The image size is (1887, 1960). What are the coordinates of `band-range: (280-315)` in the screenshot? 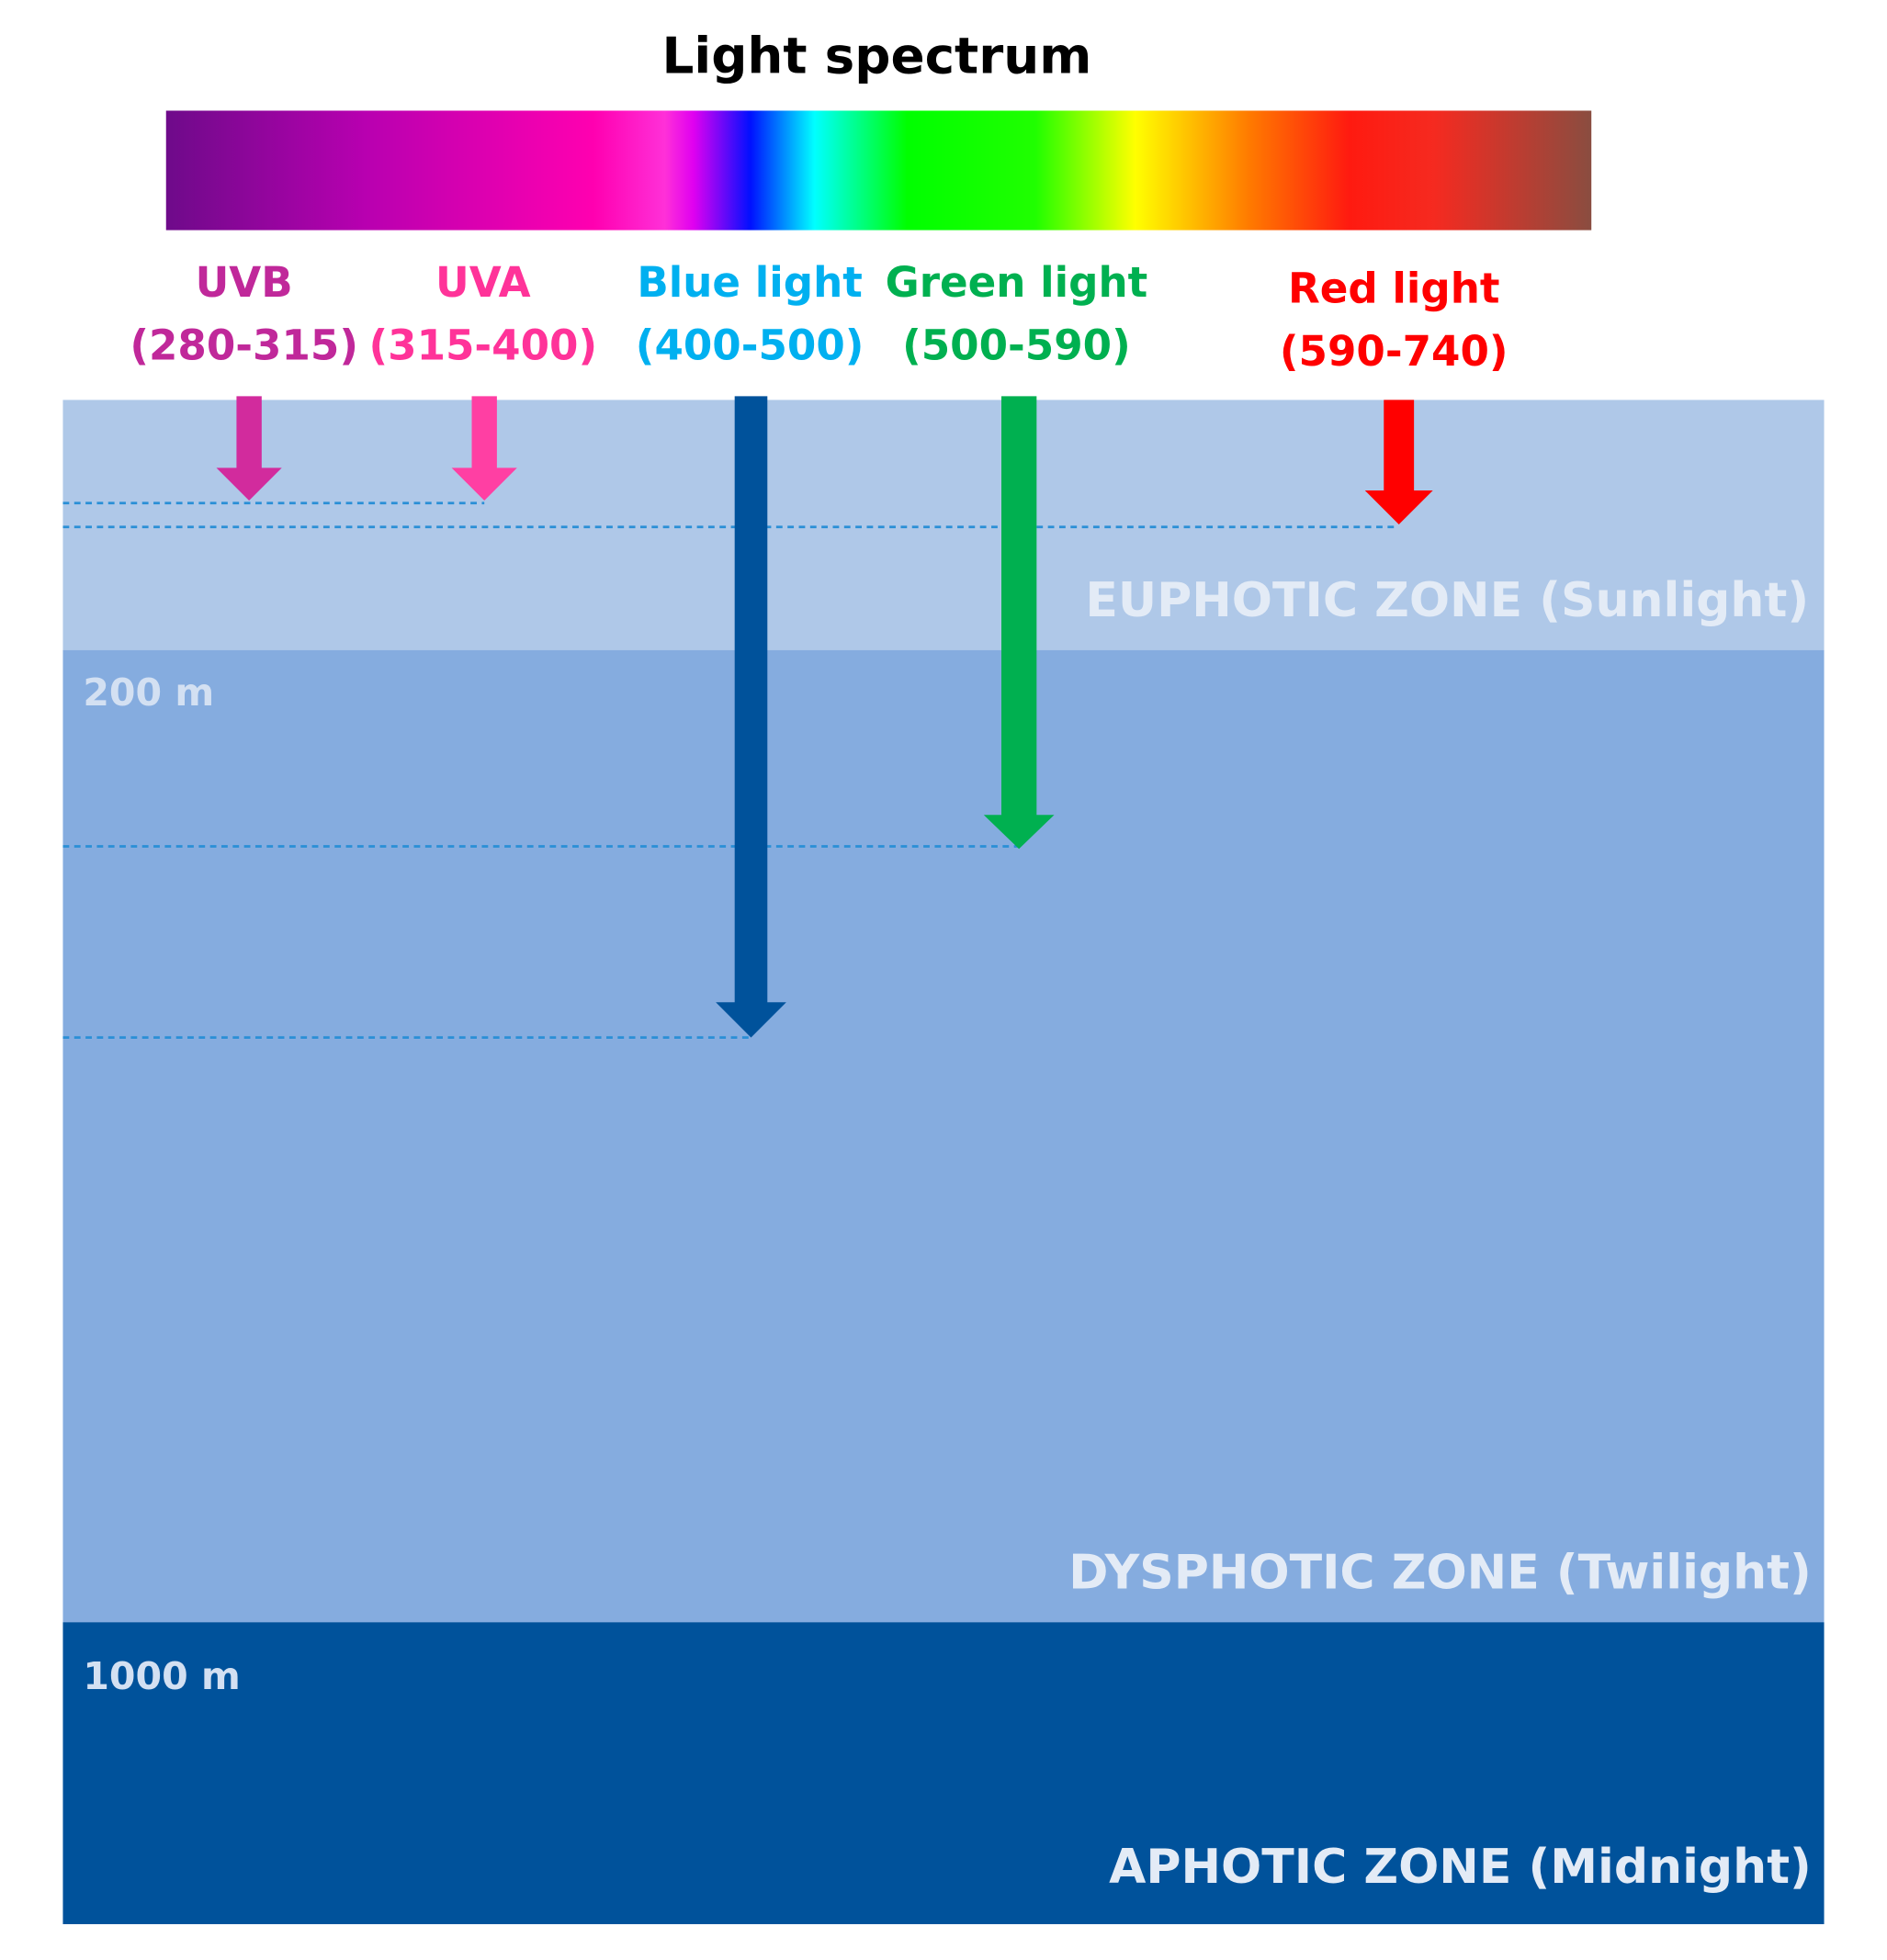 It's located at (244, 345).